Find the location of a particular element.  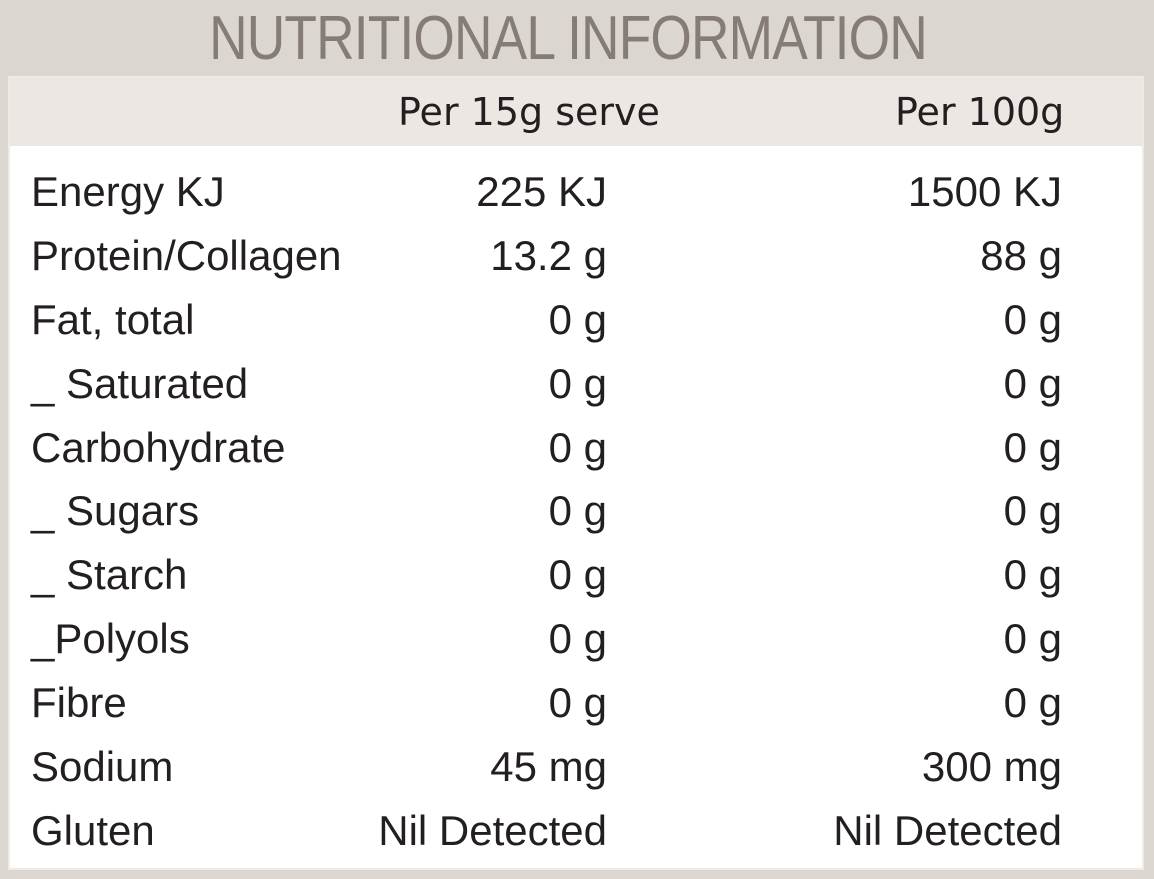

row-label: Sodium is located at coordinates (102, 767).